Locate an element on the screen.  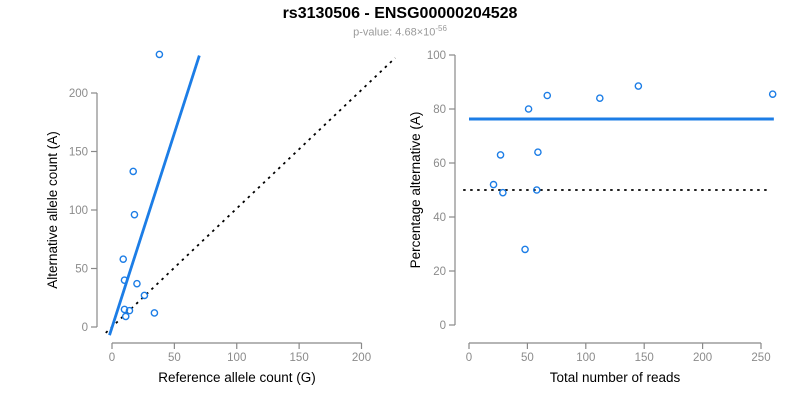
figure-subtitle: p-value: 4.68×10-56 is located at coordinates (400, 31).